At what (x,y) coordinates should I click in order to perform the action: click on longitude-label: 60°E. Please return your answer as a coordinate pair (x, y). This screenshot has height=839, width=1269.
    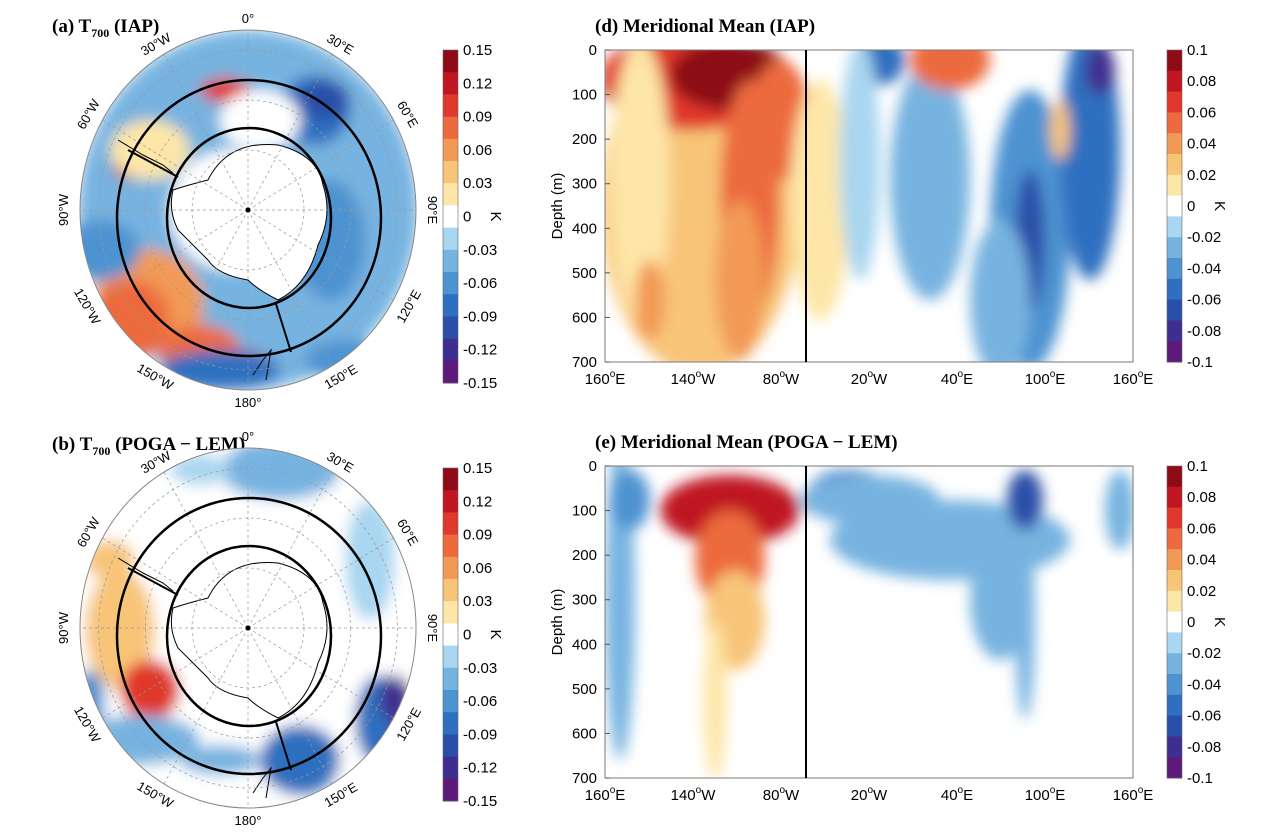
    Looking at the image, I should click on (407, 114).